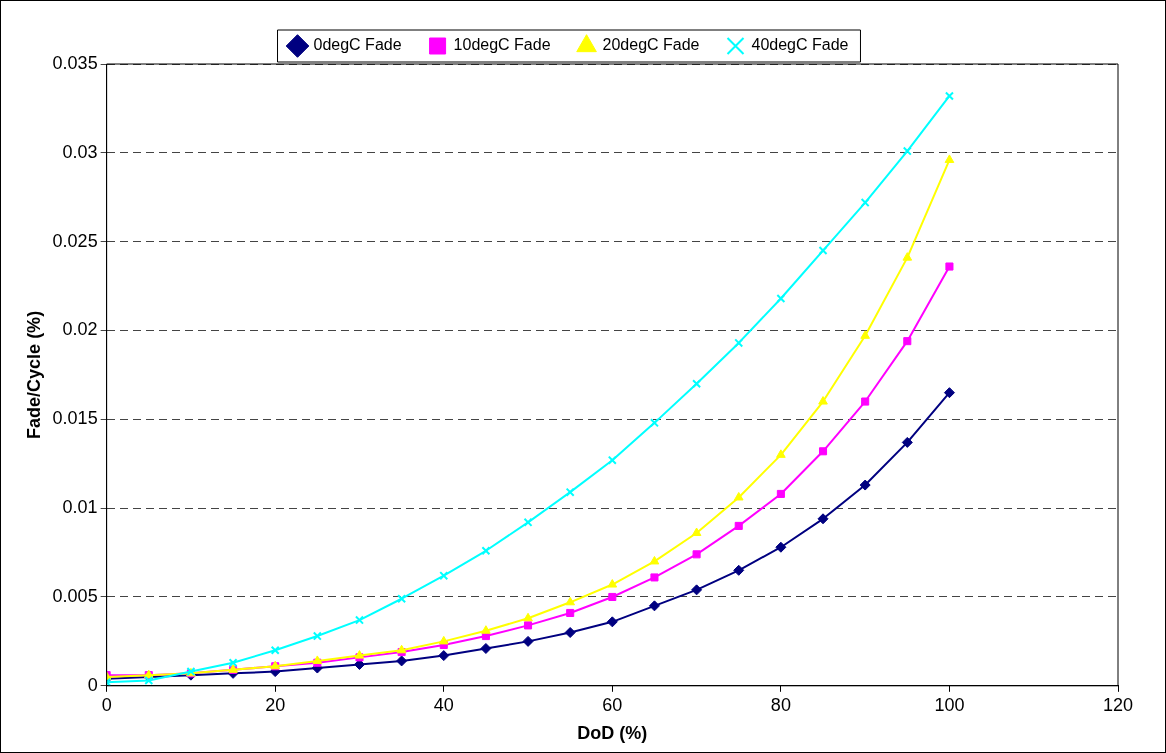 Image resolution: width=1166 pixels, height=753 pixels. I want to click on x-axis-title: DoD (%), so click(612, 733).